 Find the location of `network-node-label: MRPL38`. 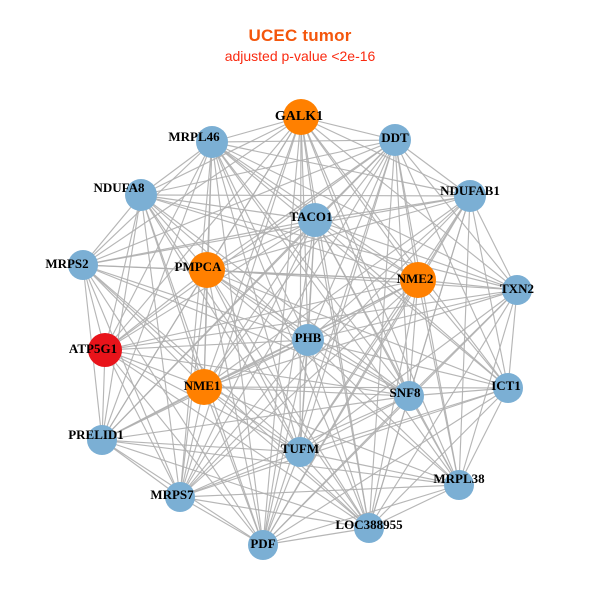

network-node-label: MRPL38 is located at coordinates (459, 478).